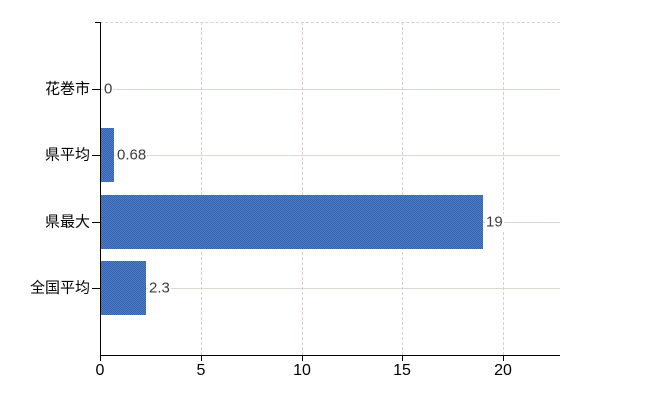 The width and height of the screenshot is (650, 400). I want to click on bar-value-label: 19, so click(494, 222).